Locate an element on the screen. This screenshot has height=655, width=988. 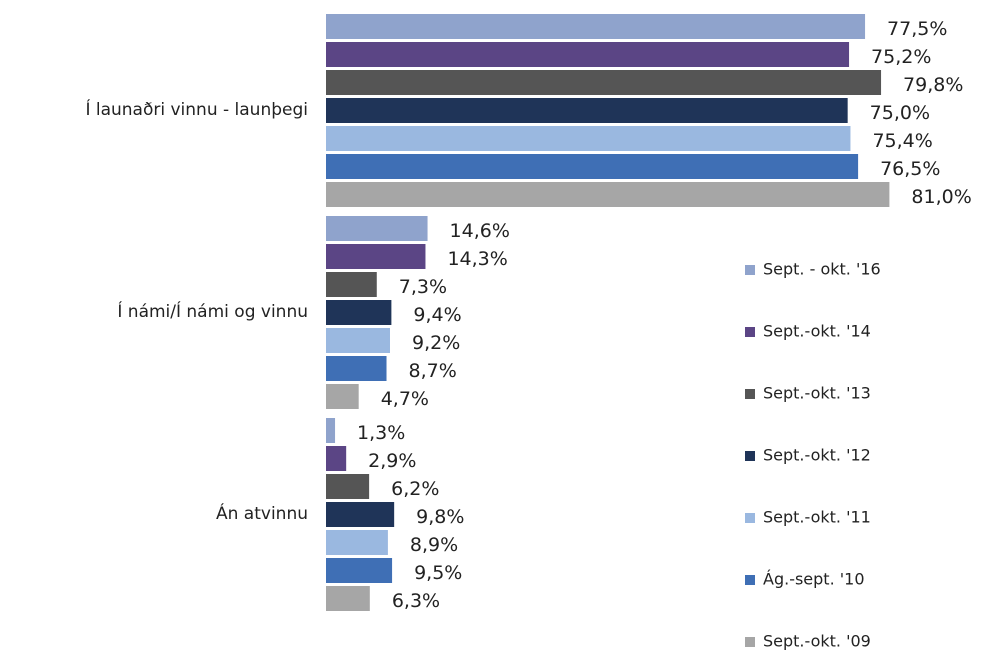
legend-label: Sept.-okt. '14 is located at coordinates (817, 331).